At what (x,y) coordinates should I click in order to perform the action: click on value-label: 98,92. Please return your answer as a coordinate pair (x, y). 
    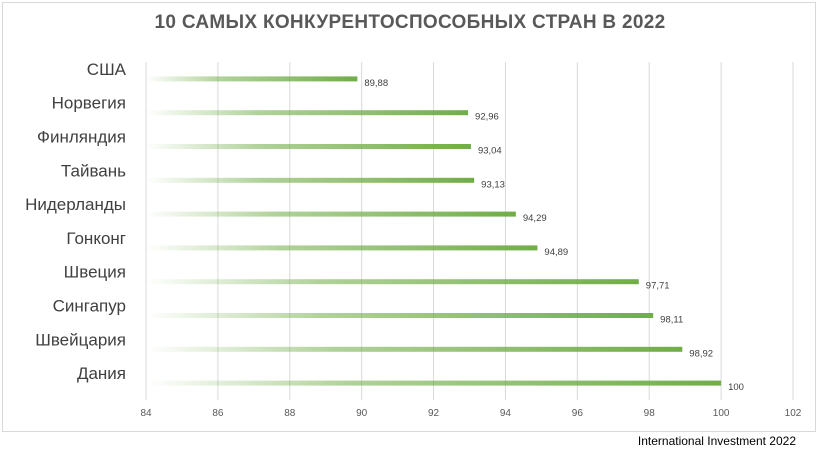
    Looking at the image, I should click on (701, 353).